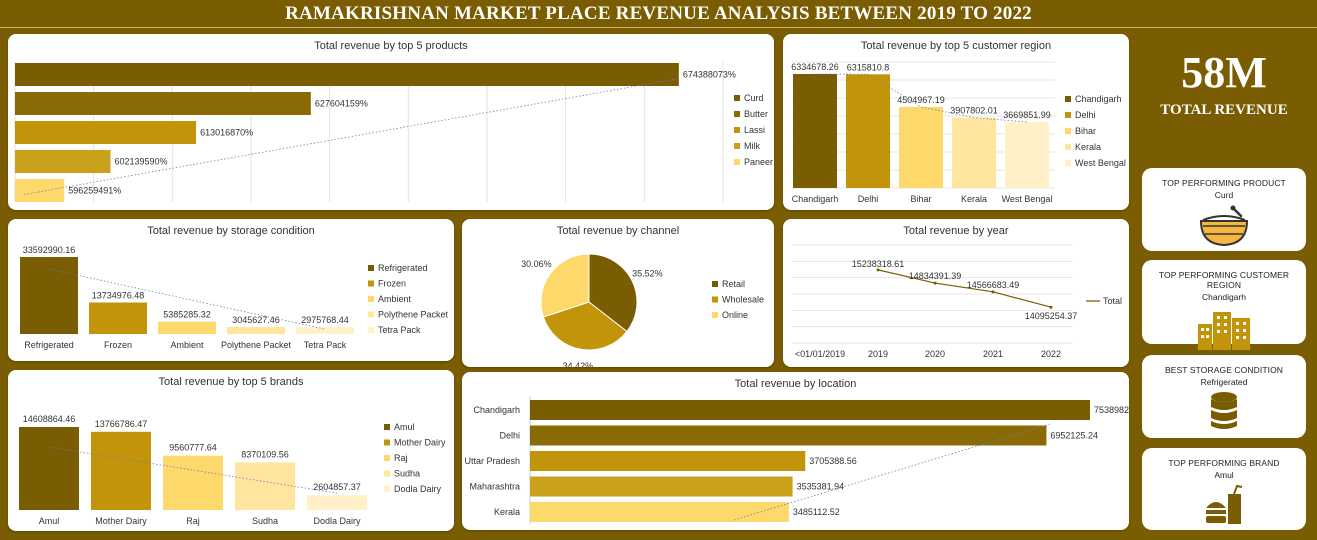  Describe the element at coordinates (403, 268) in the screenshot. I see `legend-label: Refrigerated` at that location.